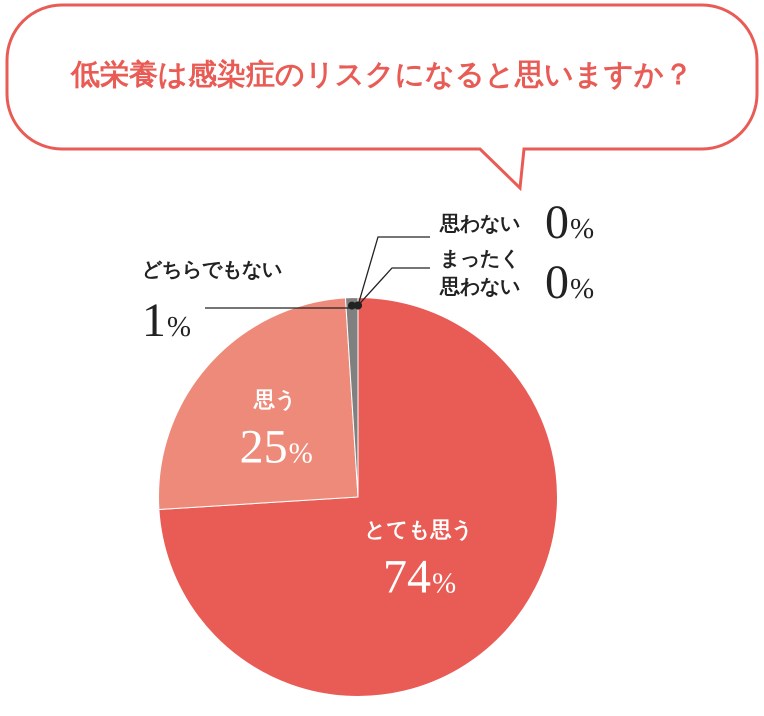 This screenshot has width=764, height=716. Describe the element at coordinates (212, 269) in the screenshot. I see `slice-label: どちらでもない` at that location.